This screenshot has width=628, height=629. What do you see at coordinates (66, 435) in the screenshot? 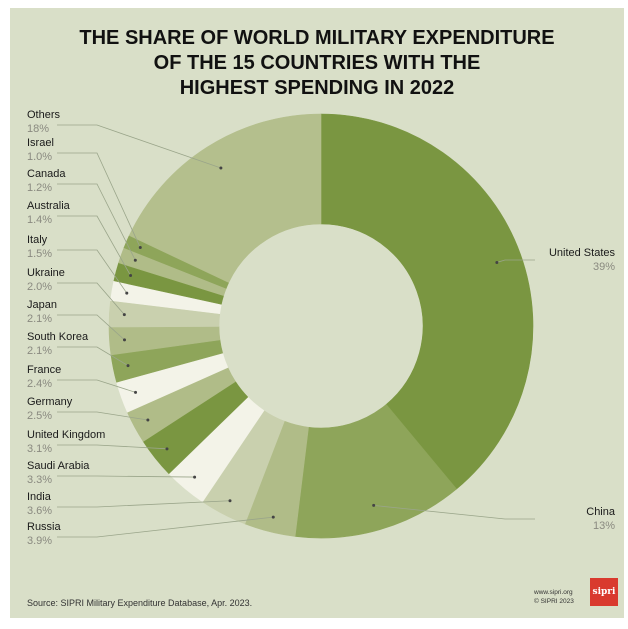
I see `slice-label: United Kingdom` at bounding box center [66, 435].